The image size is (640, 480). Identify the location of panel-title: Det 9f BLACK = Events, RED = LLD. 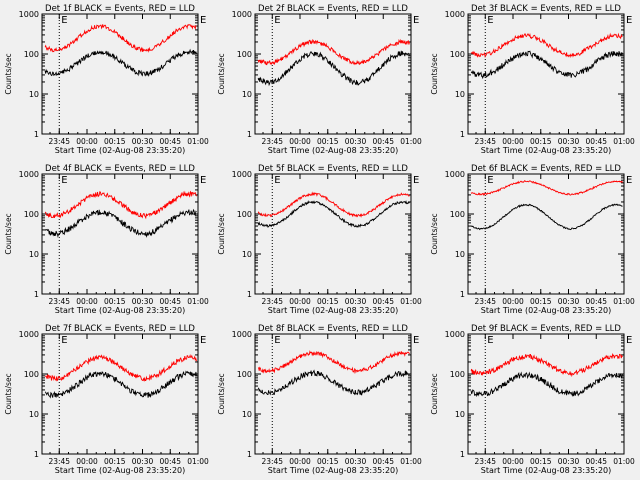
(546, 329).